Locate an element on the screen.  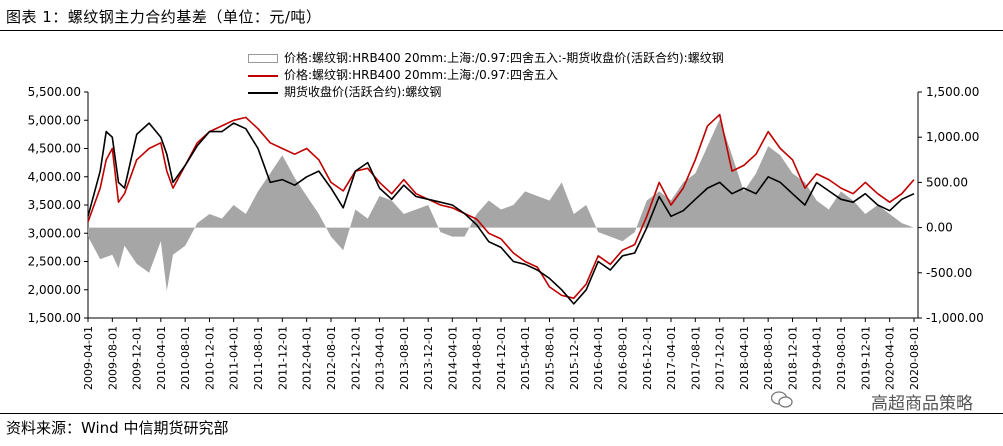
y-left-tick-label: 3,000.00 is located at coordinates (54, 233).